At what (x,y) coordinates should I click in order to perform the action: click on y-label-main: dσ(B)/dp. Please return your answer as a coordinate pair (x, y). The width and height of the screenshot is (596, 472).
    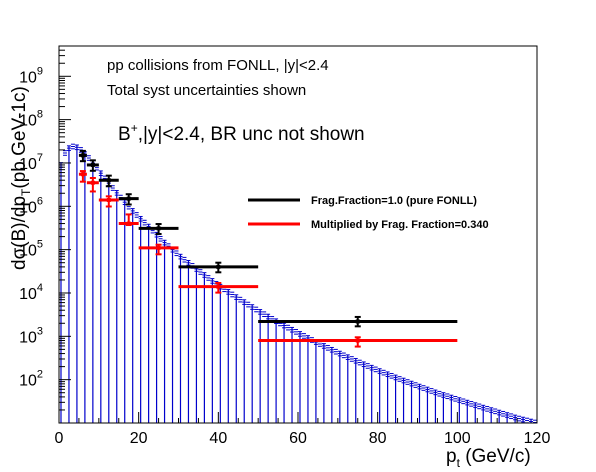
    Looking at the image, I should click on (19, 233).